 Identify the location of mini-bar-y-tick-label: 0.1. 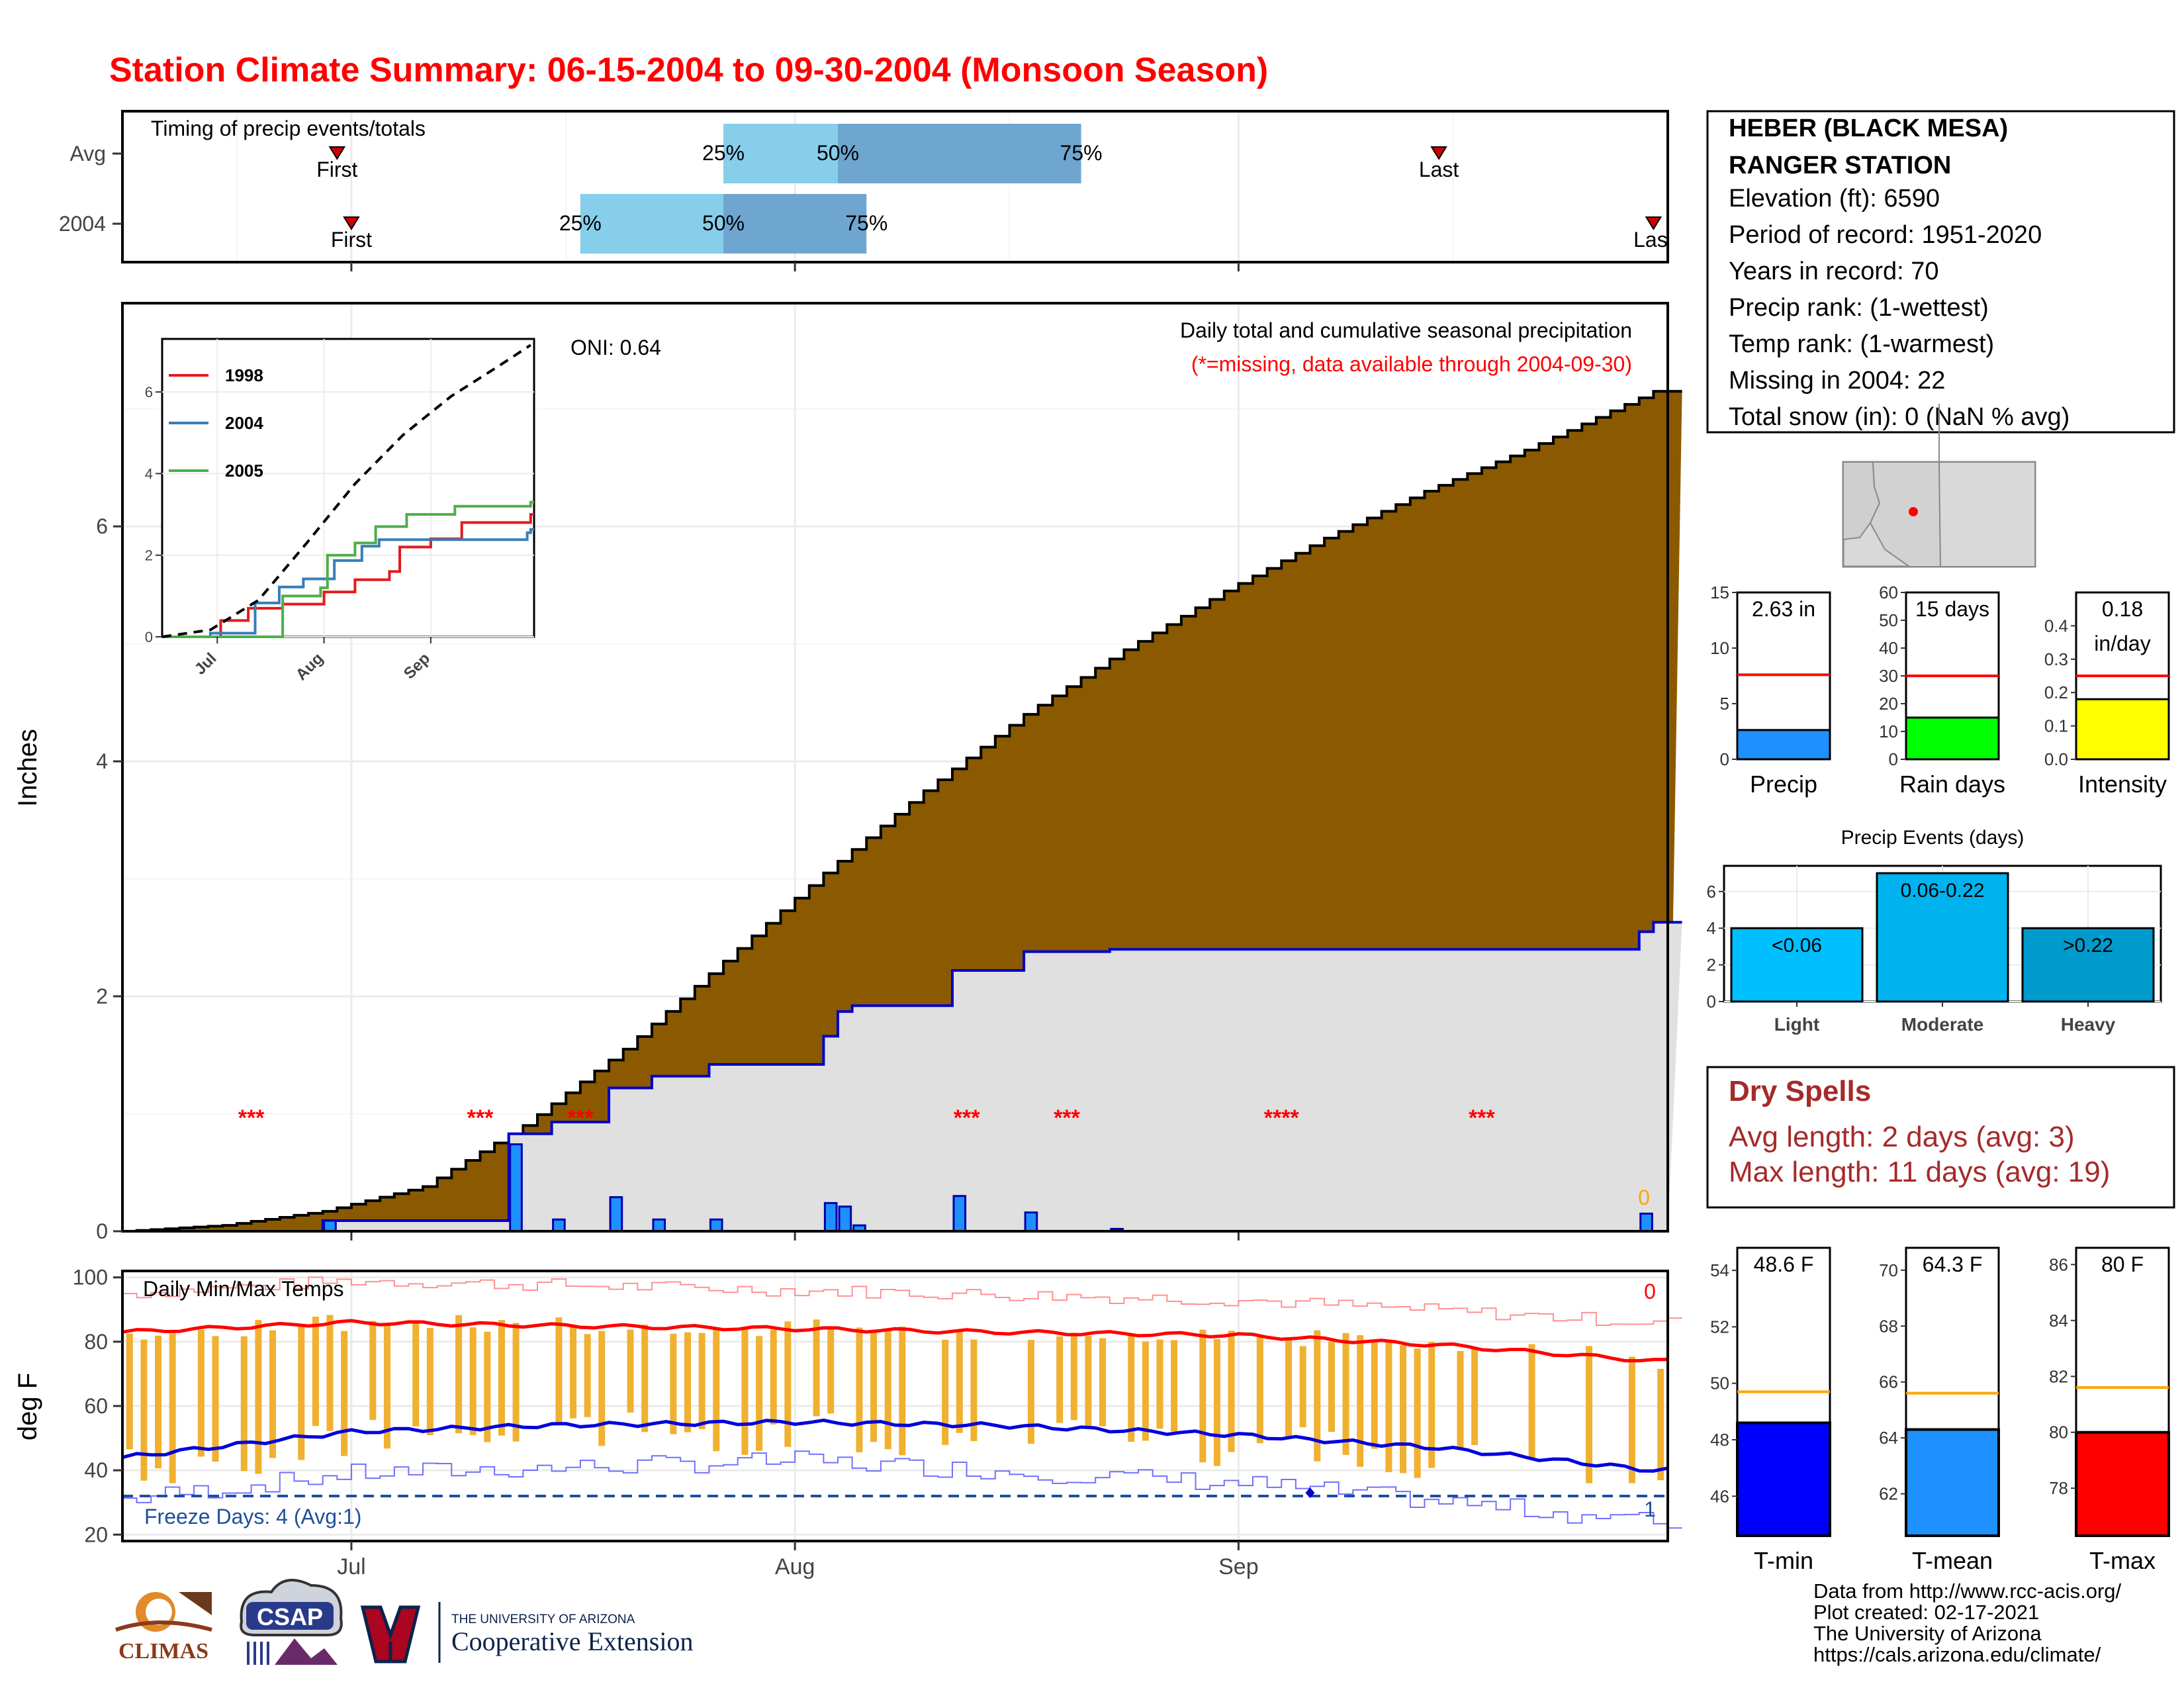
(2056, 726).